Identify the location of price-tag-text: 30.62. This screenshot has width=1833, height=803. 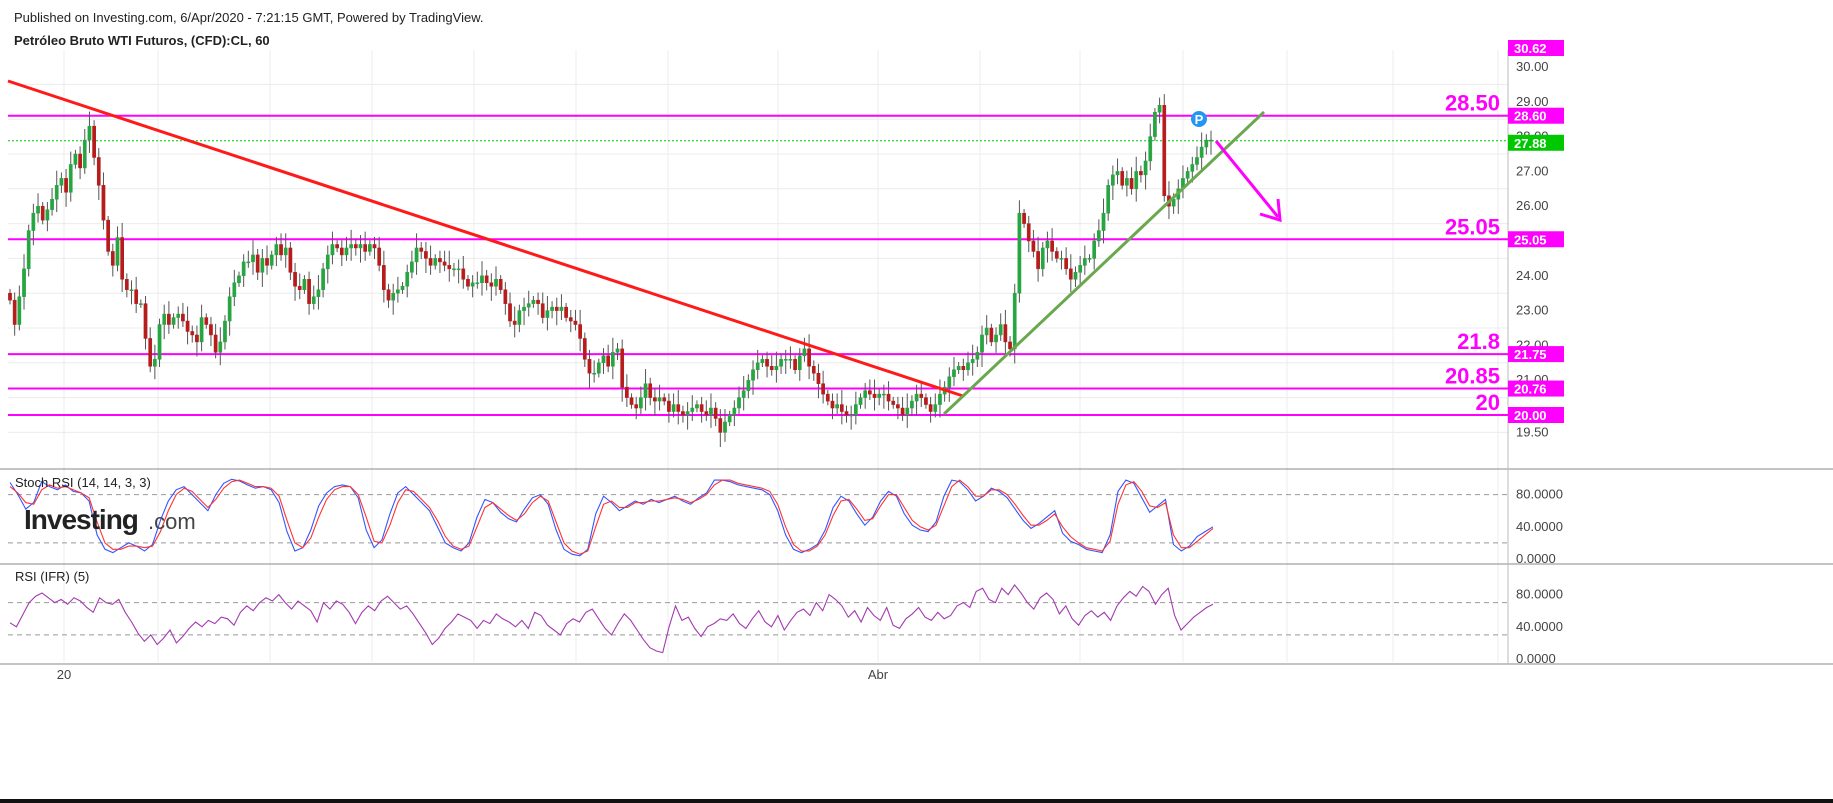
(1530, 48).